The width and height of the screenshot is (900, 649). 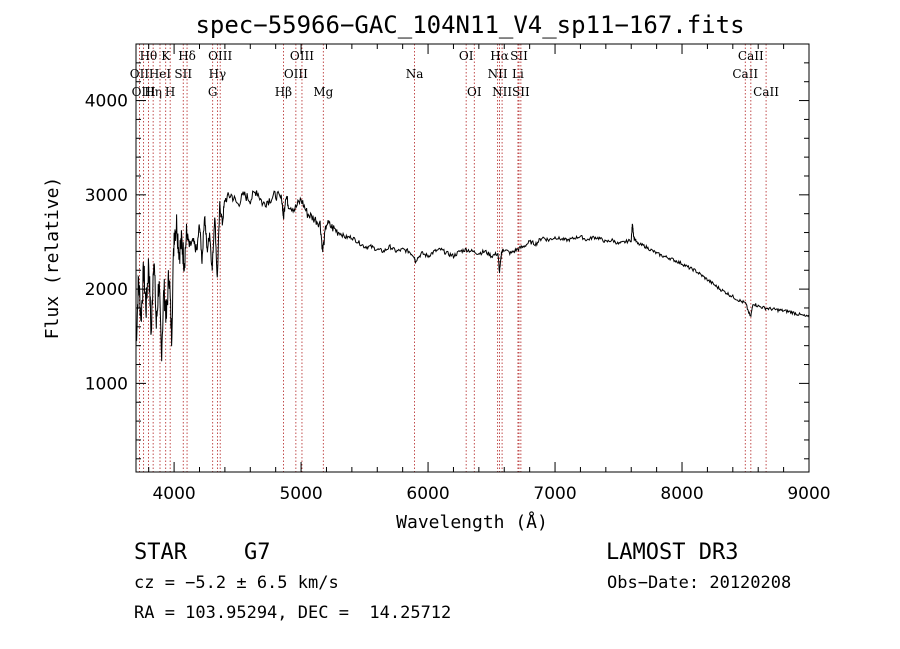 I want to click on x-tick-label: 7000, so click(x=554, y=494).